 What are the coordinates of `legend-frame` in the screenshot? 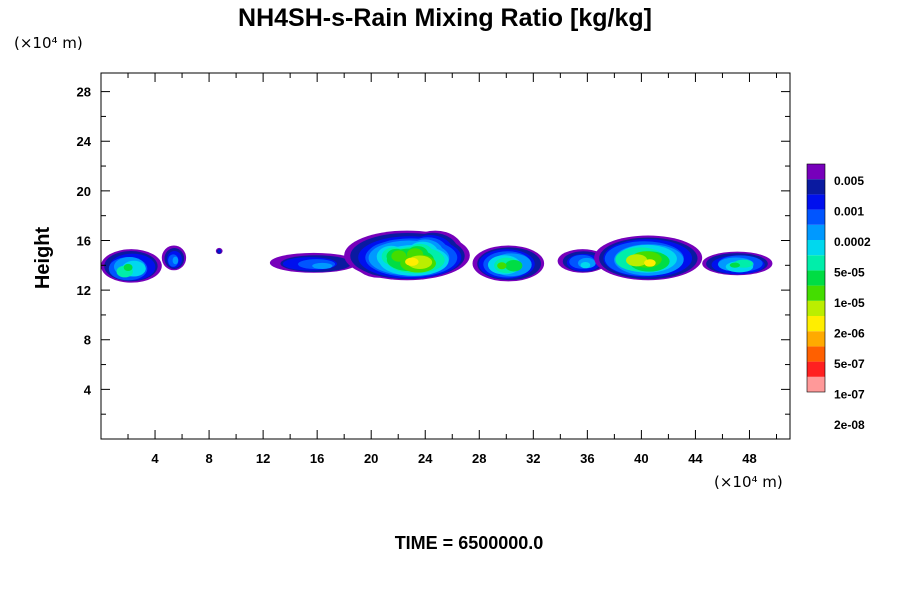 It's located at (816, 278).